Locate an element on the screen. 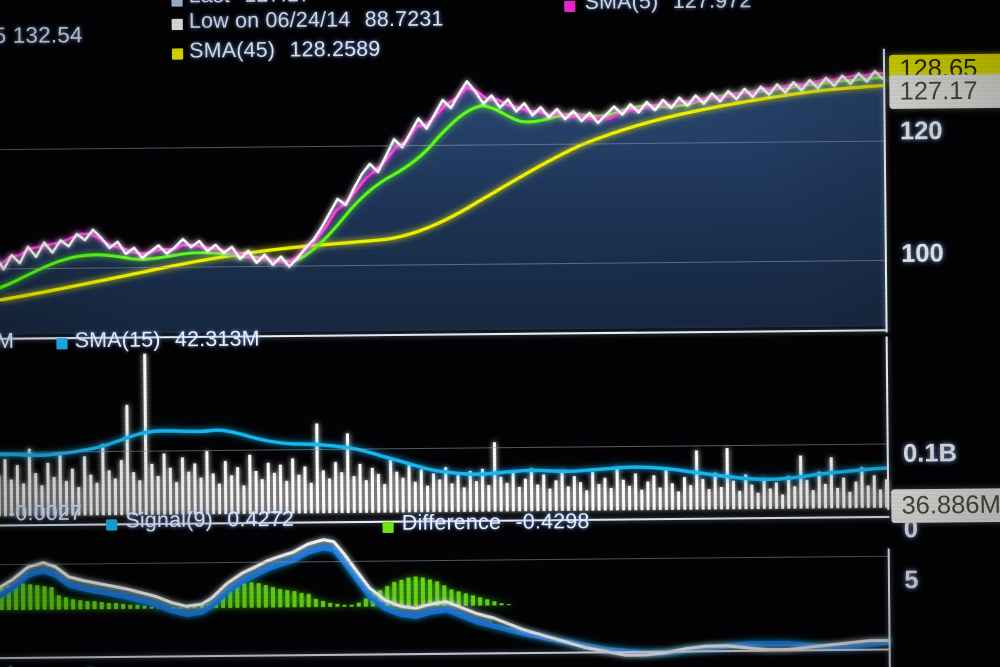 This screenshot has width=1000, height=667. legend-marker-volume-sma15 is located at coordinates (62, 344).